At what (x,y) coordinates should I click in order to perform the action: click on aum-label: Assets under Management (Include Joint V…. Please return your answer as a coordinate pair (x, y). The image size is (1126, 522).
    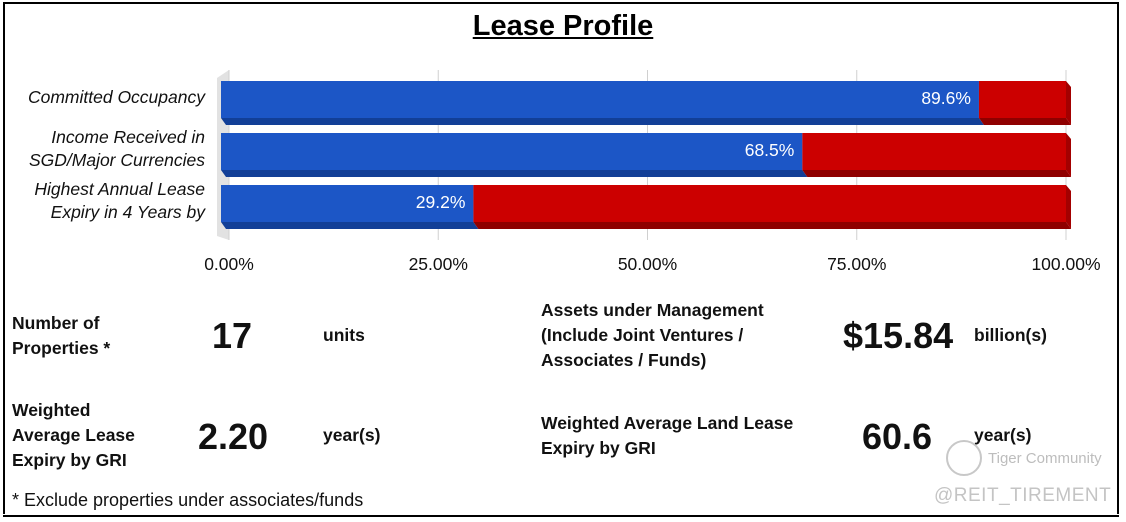
    Looking at the image, I should click on (652, 335).